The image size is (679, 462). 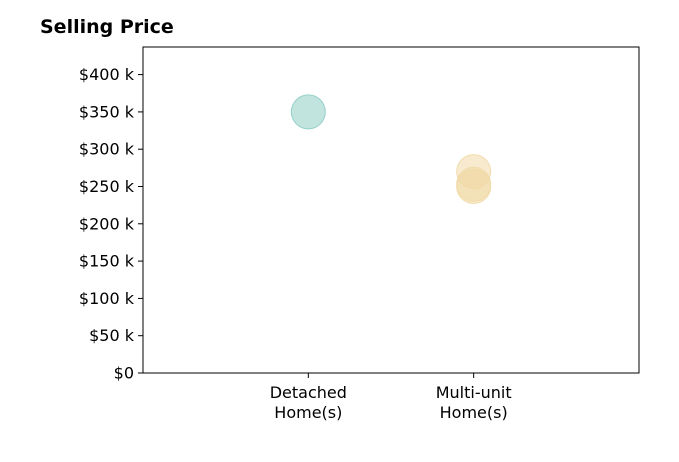 What do you see at coordinates (107, 149) in the screenshot?
I see `y-tick-label: $300 k` at bounding box center [107, 149].